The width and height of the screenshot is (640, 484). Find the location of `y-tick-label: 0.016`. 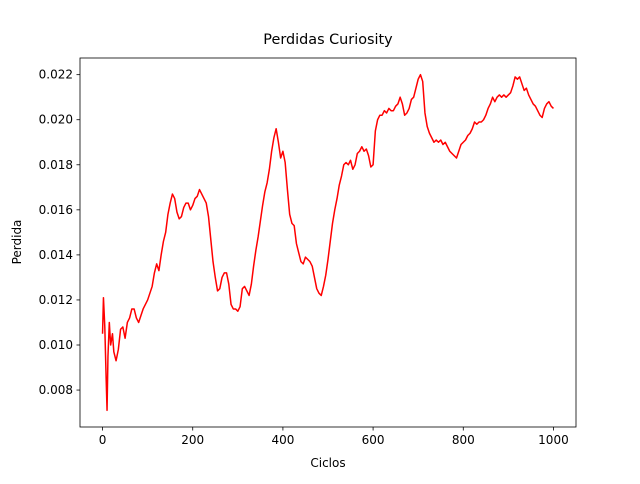

y-tick-label: 0.016 is located at coordinates (56, 210).